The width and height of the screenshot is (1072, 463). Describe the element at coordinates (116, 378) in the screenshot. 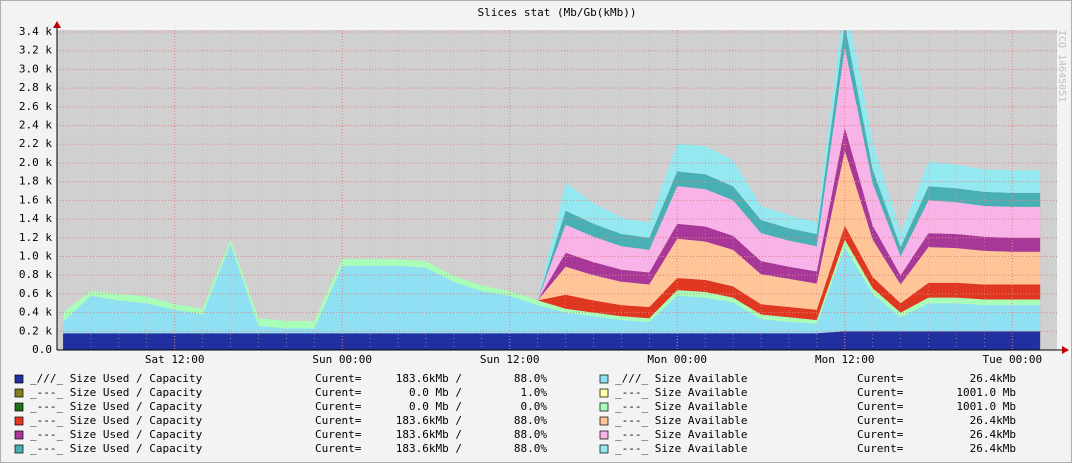

I see `legend-label: _///_ Size Used / Capacity` at that location.